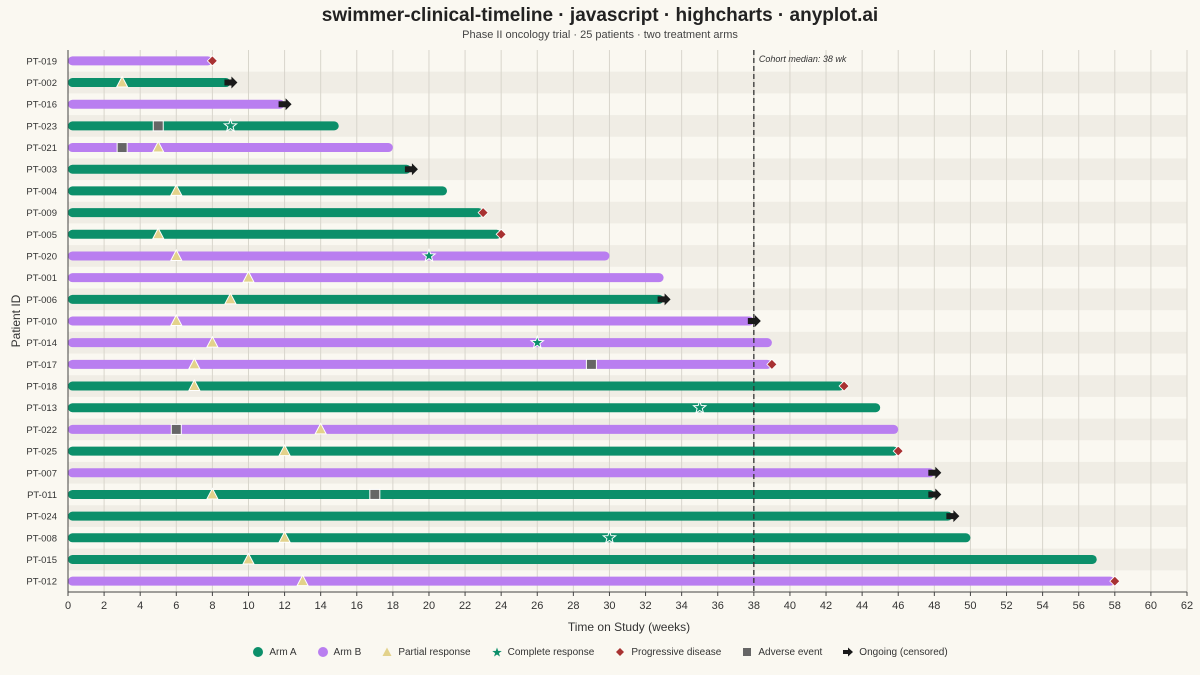  What do you see at coordinates (903, 652) in the screenshot?
I see `legend-label: Ongoing (censored)` at bounding box center [903, 652].